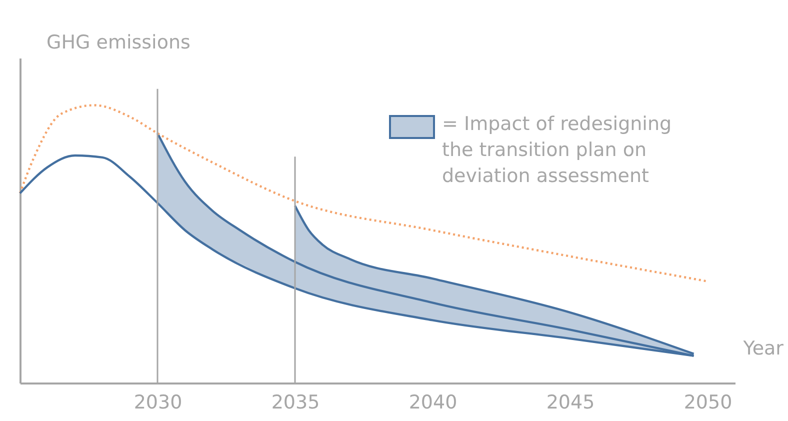  Describe the element at coordinates (570, 403) in the screenshot. I see `x-tick-label: 2045` at that location.